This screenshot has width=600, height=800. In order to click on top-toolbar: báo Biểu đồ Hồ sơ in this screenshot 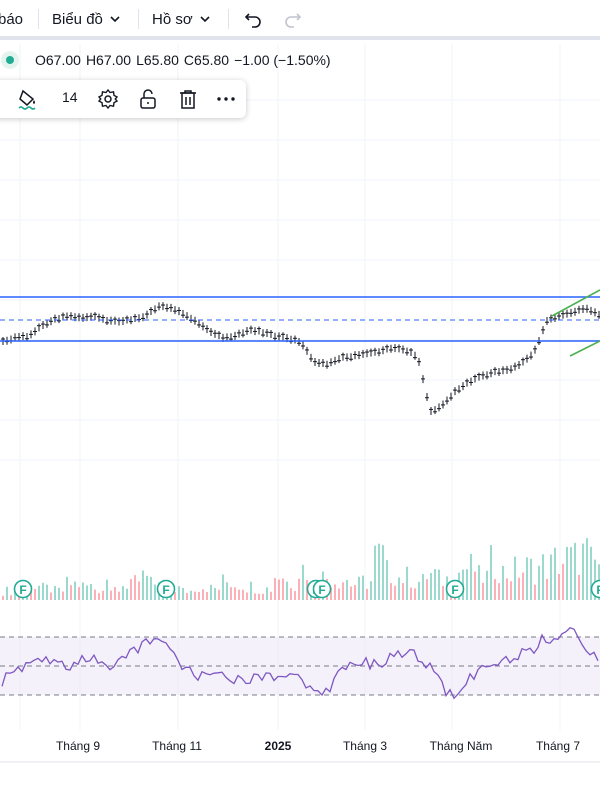, I will do `click(300, 20)`.